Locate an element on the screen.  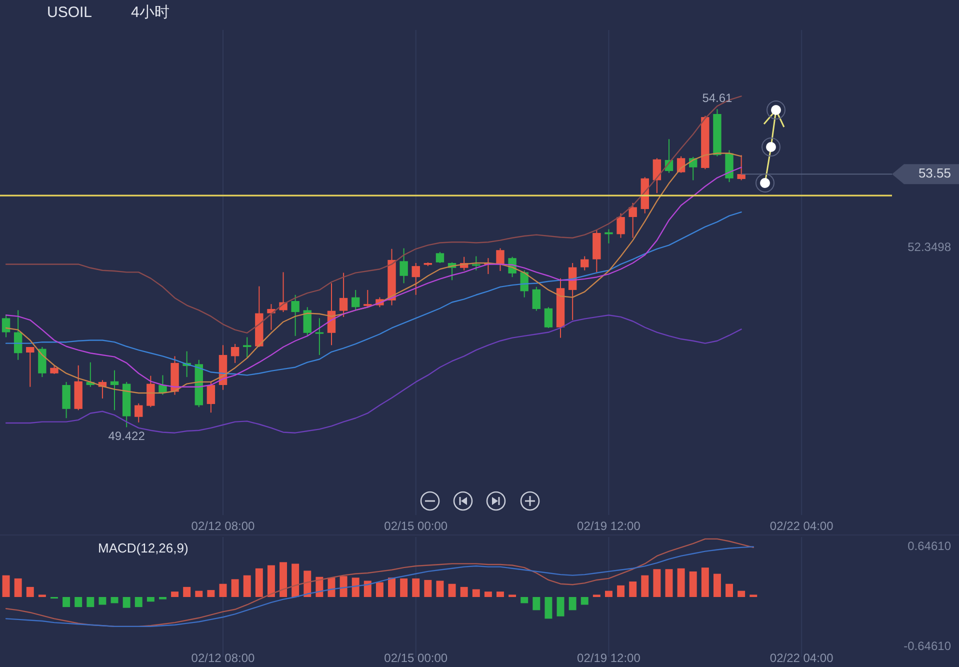
chart-subtitle: 4小时 is located at coordinates (150, 12).